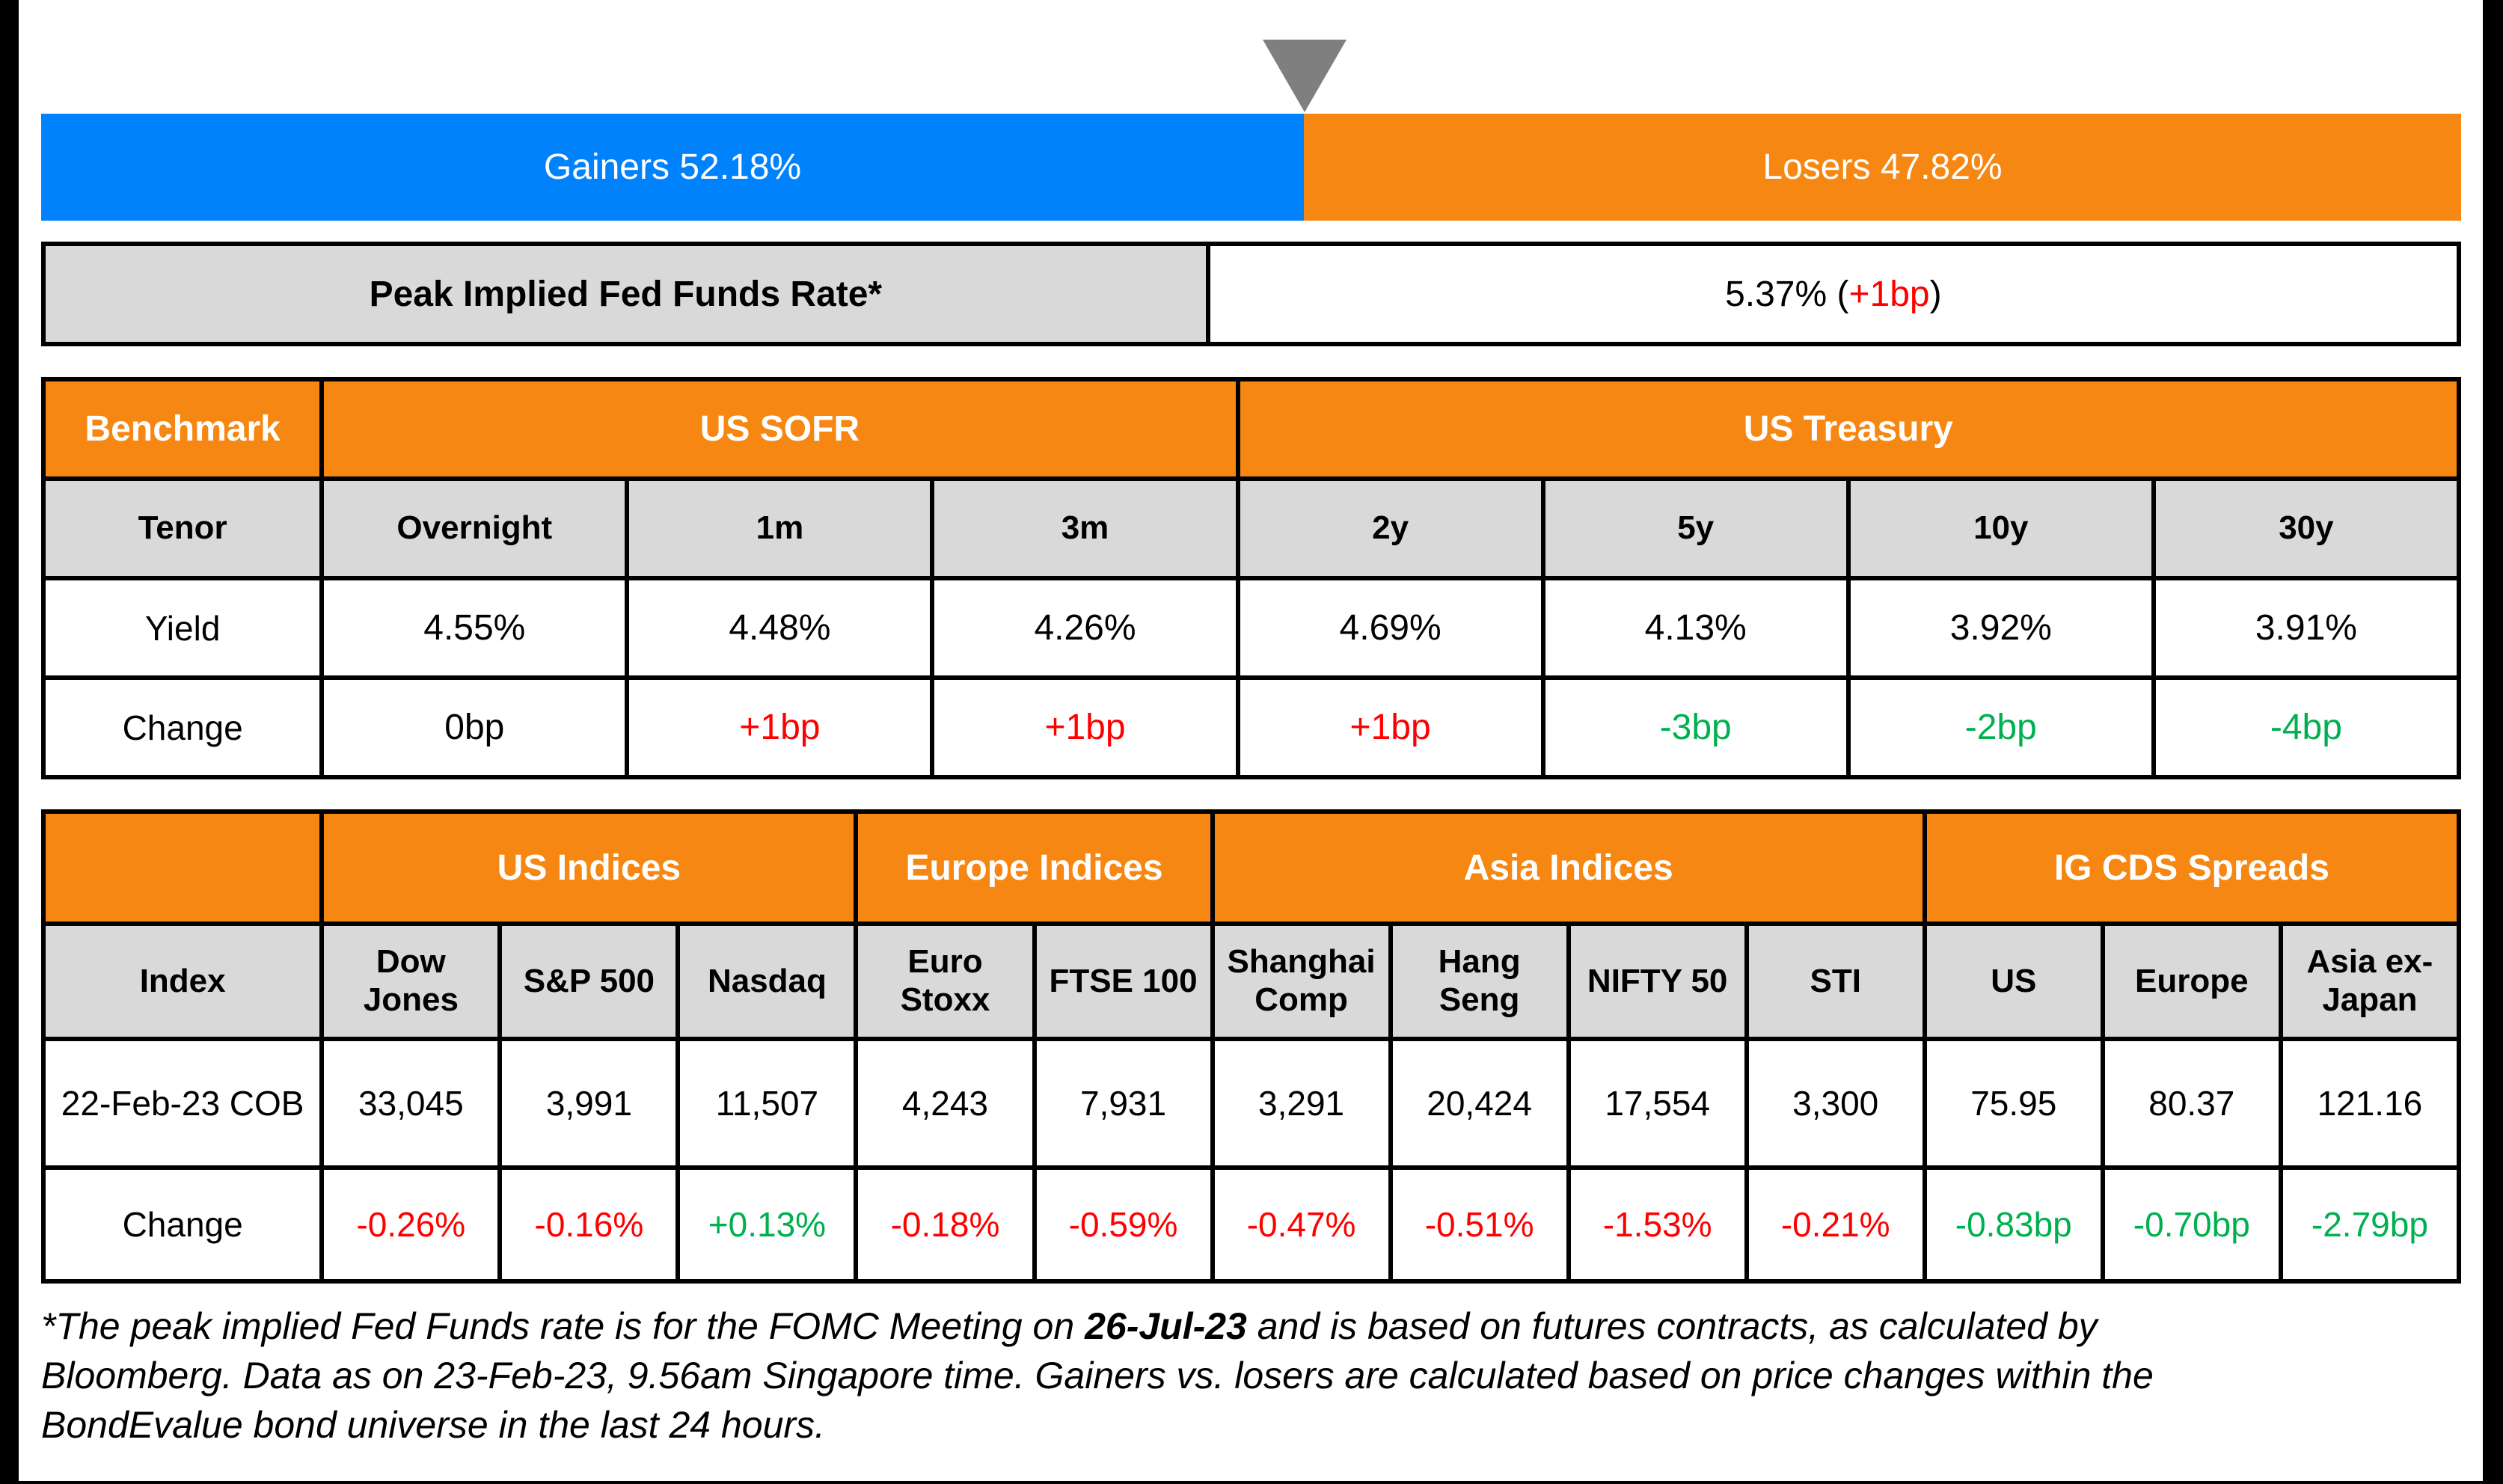 The image size is (2503, 1484). I want to click on index-change-cell: -0.59%, so click(1124, 1224).